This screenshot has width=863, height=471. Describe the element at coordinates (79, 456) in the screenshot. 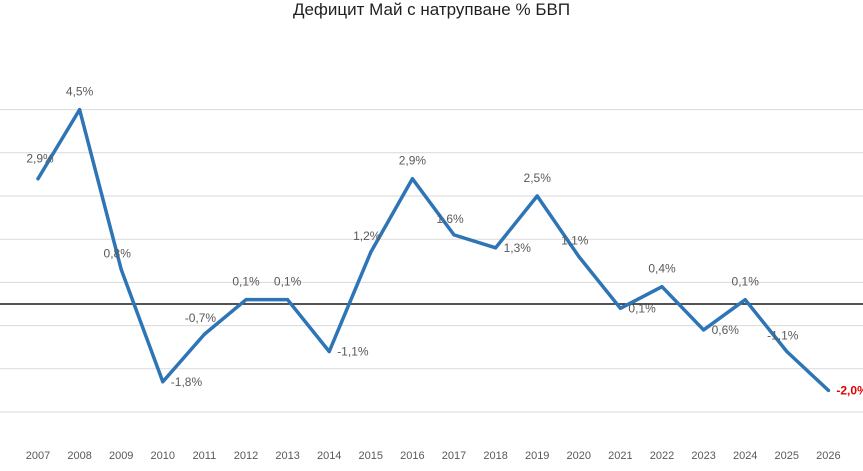

I see `x-tick-label: 2008` at that location.